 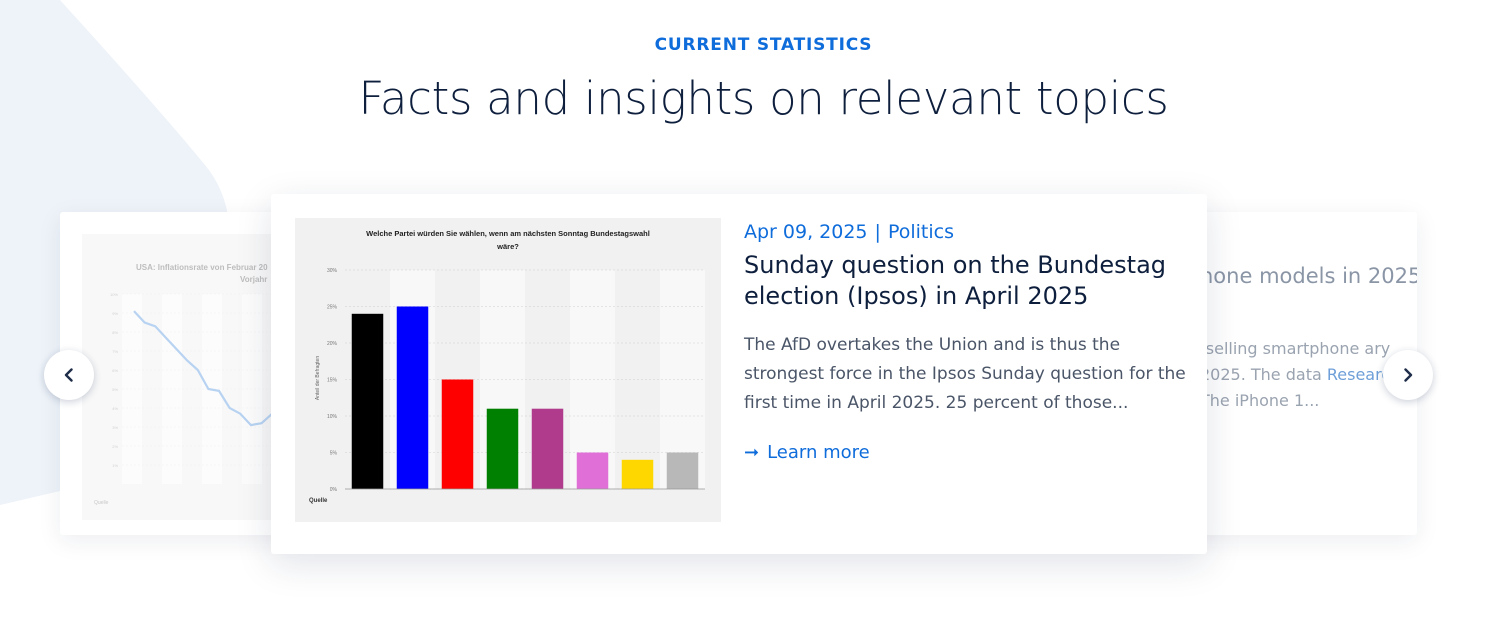 I want to click on chart-y-axis-label: Anteil der Befragten, so click(x=318, y=378).